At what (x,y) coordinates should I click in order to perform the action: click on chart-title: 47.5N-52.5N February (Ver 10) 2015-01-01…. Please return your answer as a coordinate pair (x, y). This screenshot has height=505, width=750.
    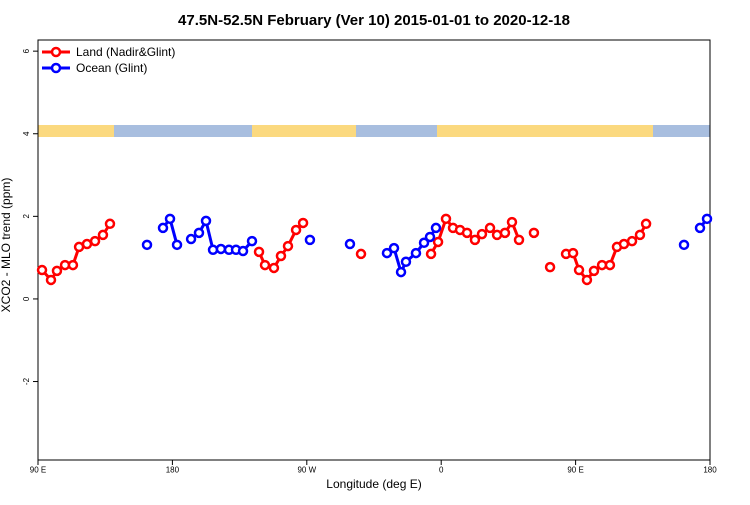
    Looking at the image, I should click on (374, 20).